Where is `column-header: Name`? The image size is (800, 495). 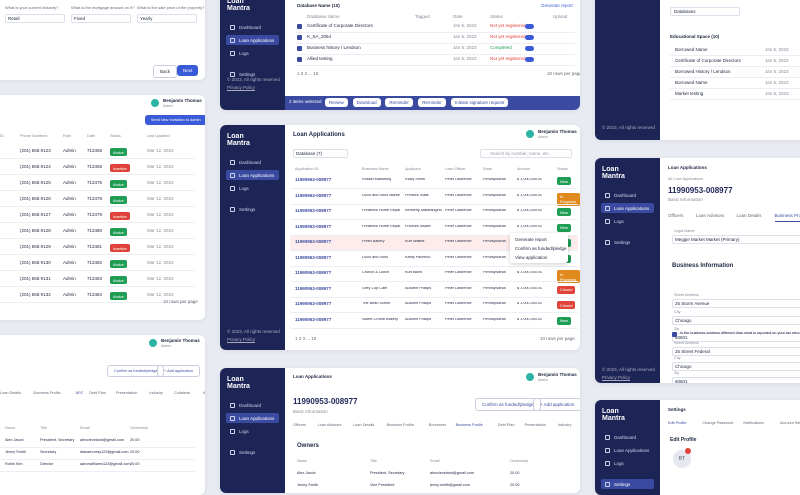 column-header: Name is located at coordinates (10, 429).